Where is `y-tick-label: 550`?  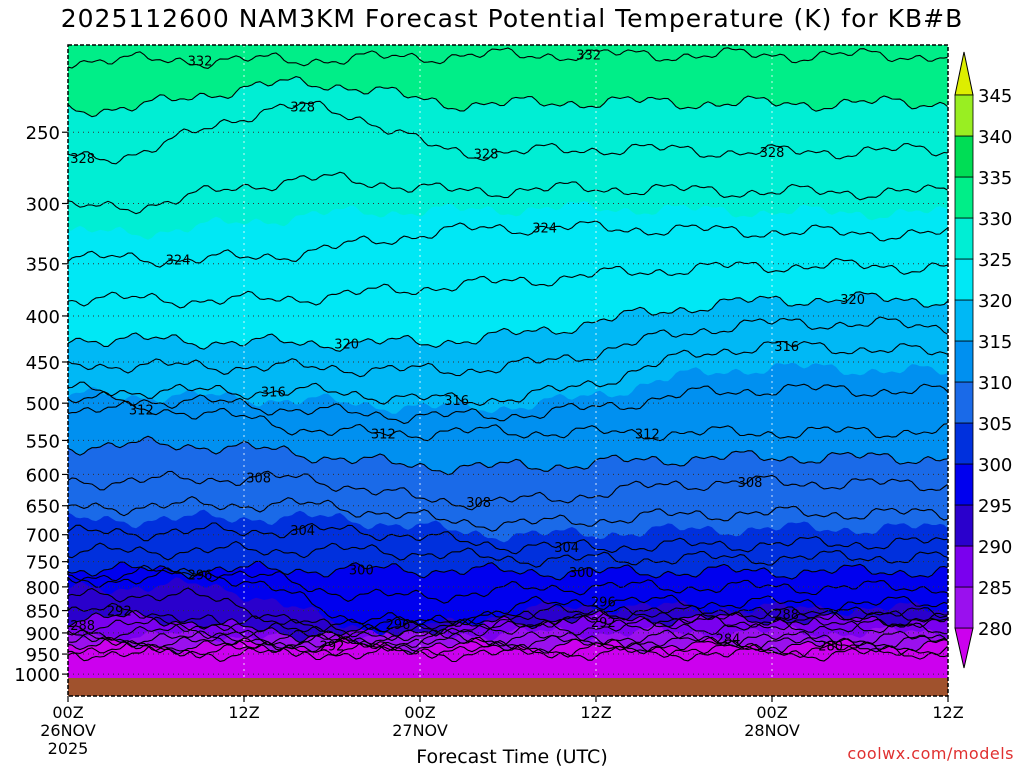 y-tick-label: 550 is located at coordinates (43, 441).